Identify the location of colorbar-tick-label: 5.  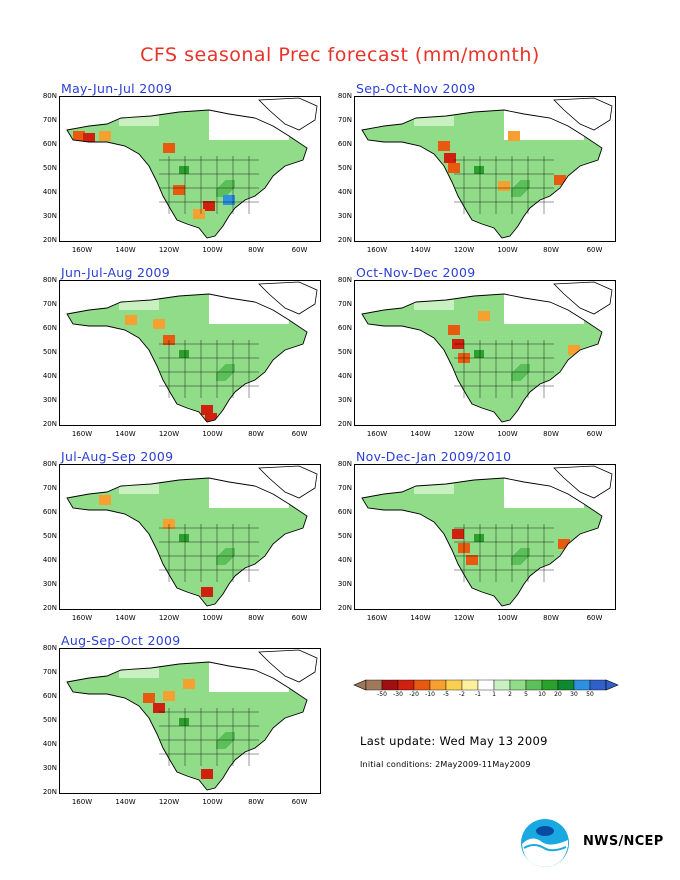
(526, 694).